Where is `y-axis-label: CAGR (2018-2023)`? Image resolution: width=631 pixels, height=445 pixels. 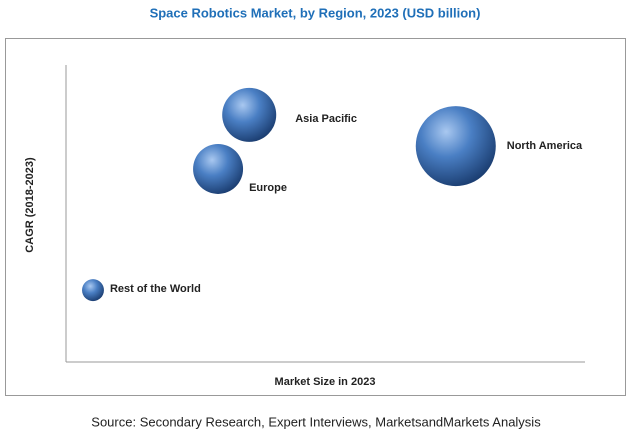 y-axis-label: CAGR (2018-2023) is located at coordinates (30, 205).